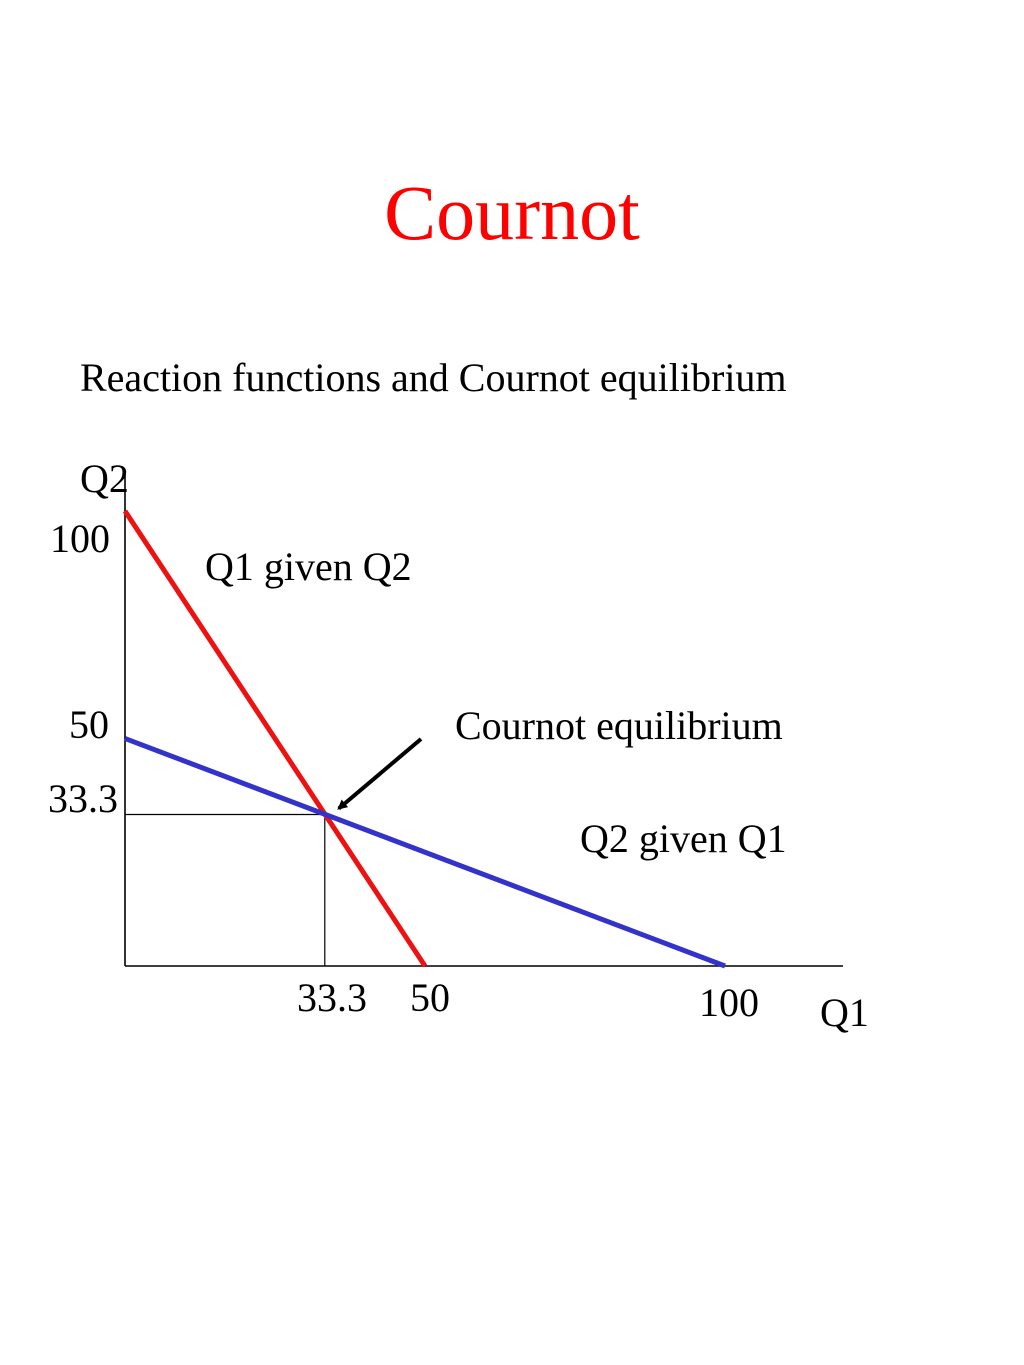 This screenshot has height=1365, width=1024. Describe the element at coordinates (512, 212) in the screenshot. I see `slide-title: Cournot` at that location.